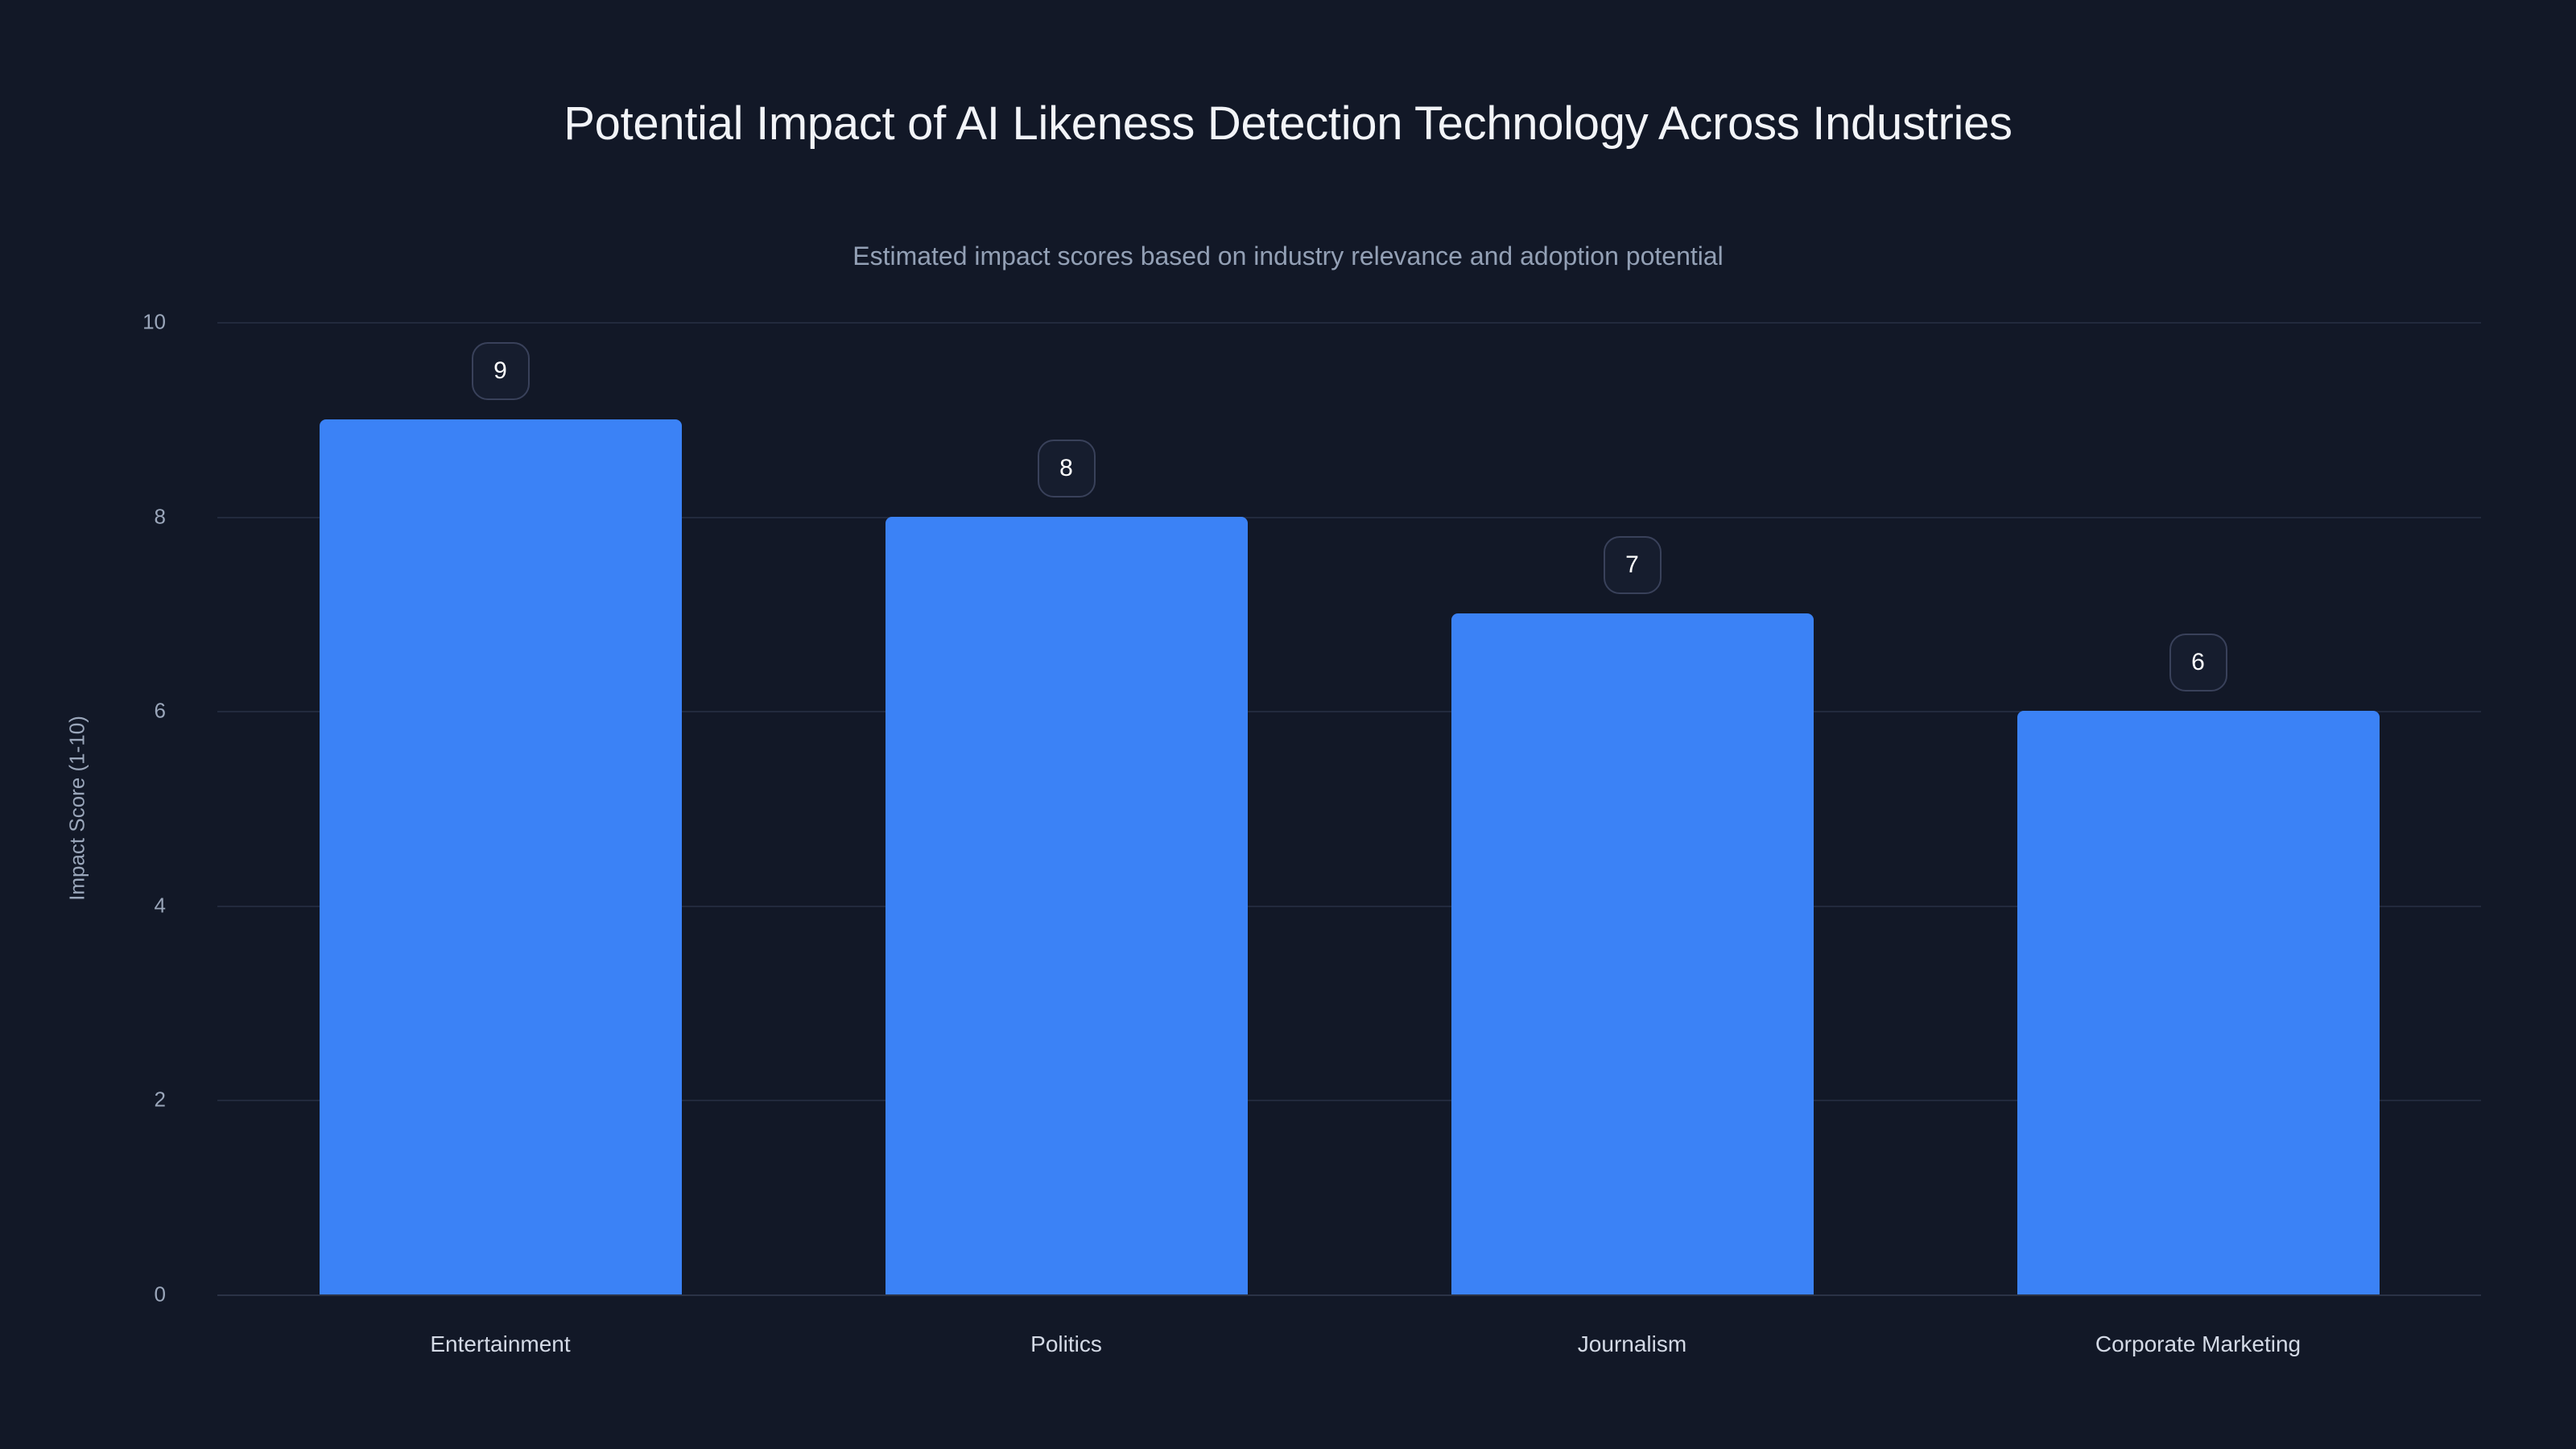  What do you see at coordinates (500, 1343) in the screenshot?
I see `x-tick-label-entertainment: Entertainment` at bounding box center [500, 1343].